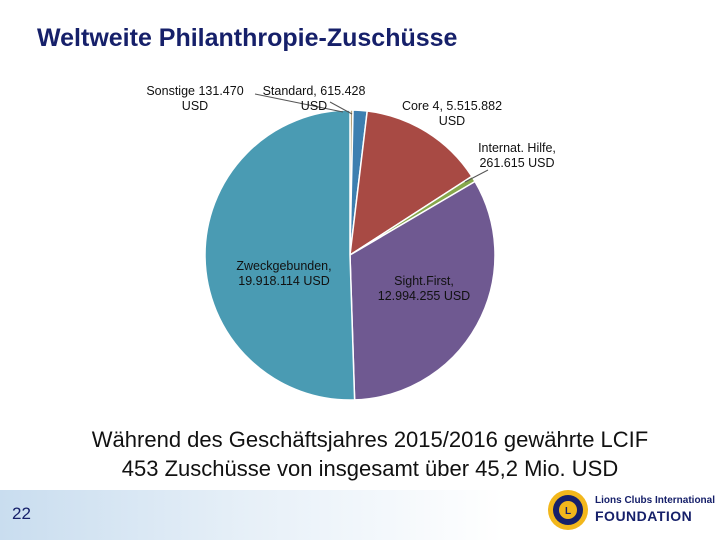 The width and height of the screenshot is (720, 540). What do you see at coordinates (644, 516) in the screenshot?
I see `logo-text-line-2: FOUNDATION` at bounding box center [644, 516].